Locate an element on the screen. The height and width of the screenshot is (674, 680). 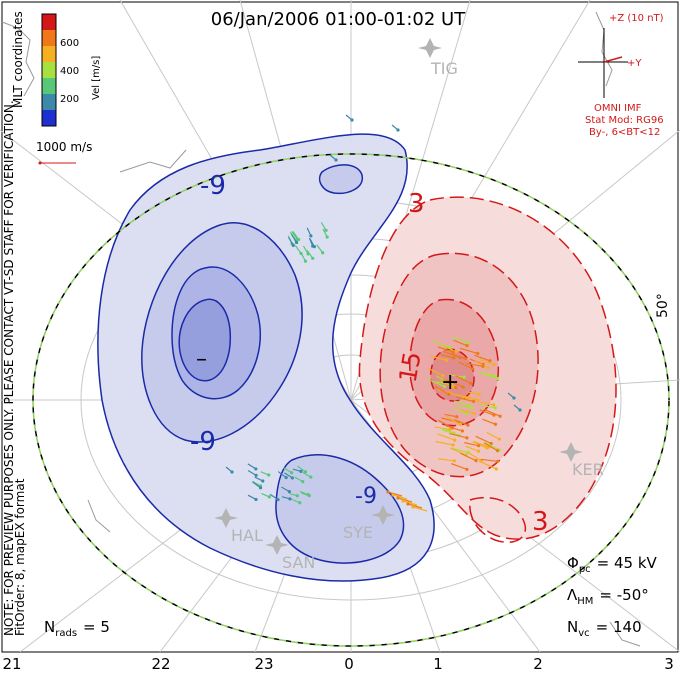
contour-label-pos-inner: 15 is located at coordinates (410, 367).